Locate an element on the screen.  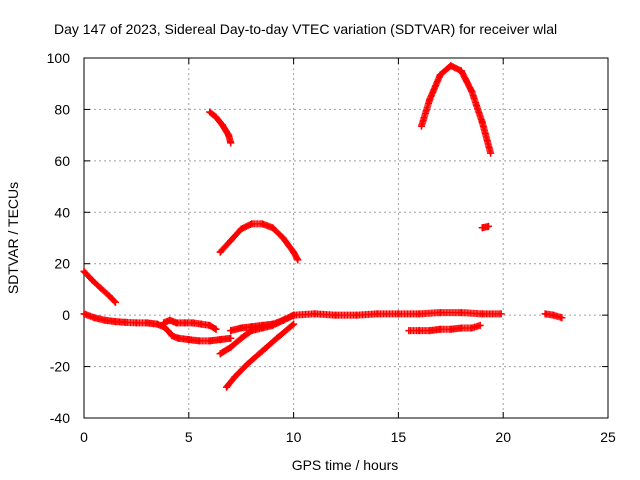
x-tick-label: 20 is located at coordinates (503, 437).